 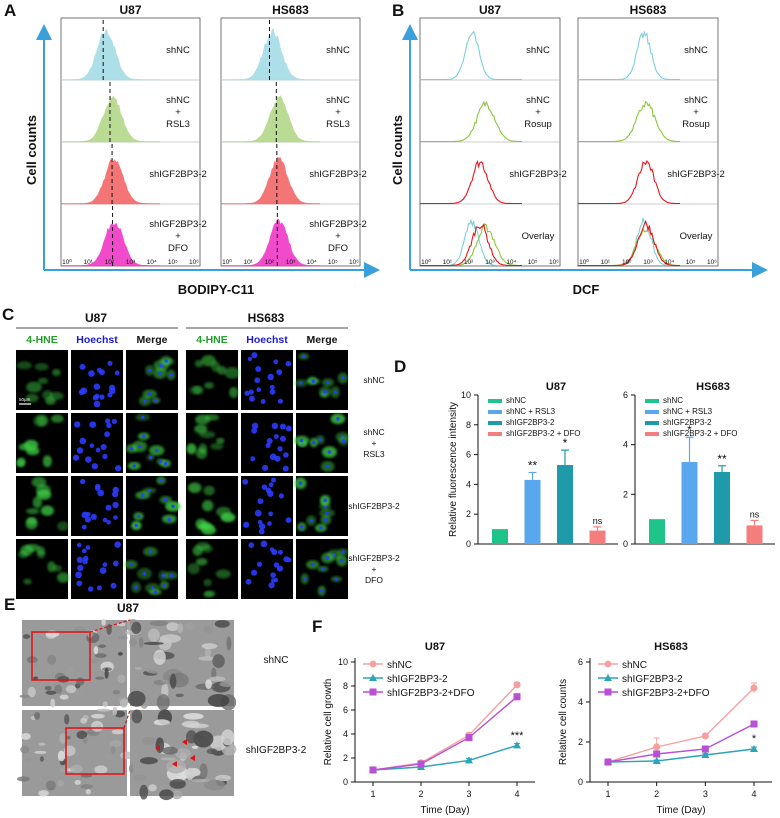 What do you see at coordinates (421, 764) in the screenshot?
I see `data-point` at bounding box center [421, 764].